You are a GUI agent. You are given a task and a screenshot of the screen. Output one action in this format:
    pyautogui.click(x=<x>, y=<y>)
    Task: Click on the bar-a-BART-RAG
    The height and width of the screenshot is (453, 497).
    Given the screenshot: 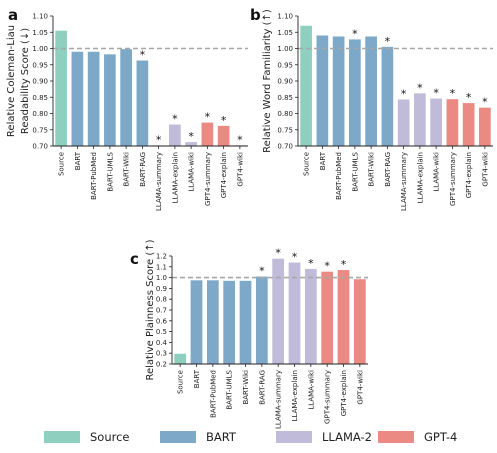 What is the action you would take?
    pyautogui.click(x=142, y=103)
    